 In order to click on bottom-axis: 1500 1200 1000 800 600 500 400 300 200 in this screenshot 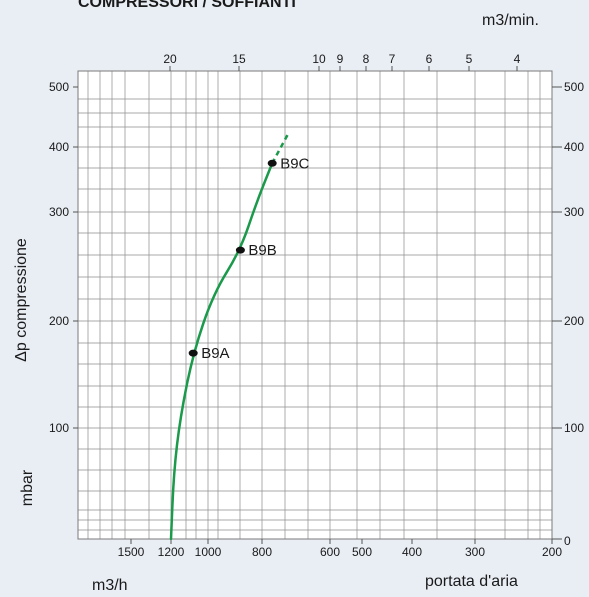, I will do `click(340, 549)`.